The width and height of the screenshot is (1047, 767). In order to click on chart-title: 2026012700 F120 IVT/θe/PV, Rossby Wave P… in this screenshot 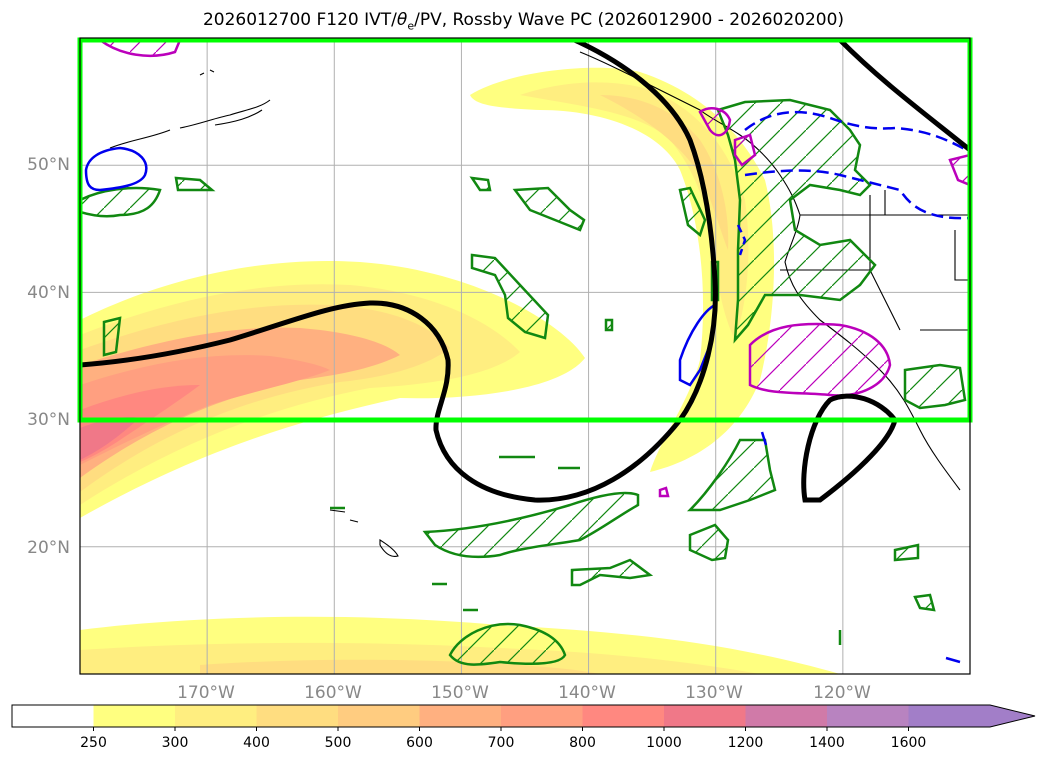, I will do `click(523, 21)`.